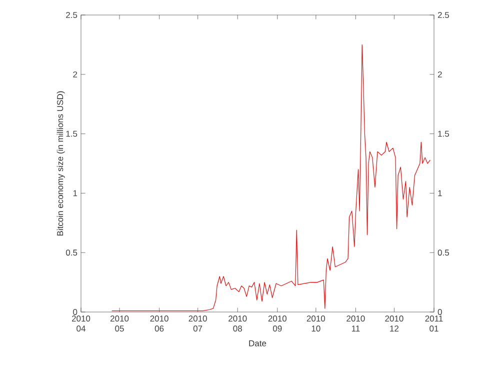  What do you see at coordinates (237, 324) in the screenshot?
I see `x-tick-label: 2010 08` at bounding box center [237, 324].